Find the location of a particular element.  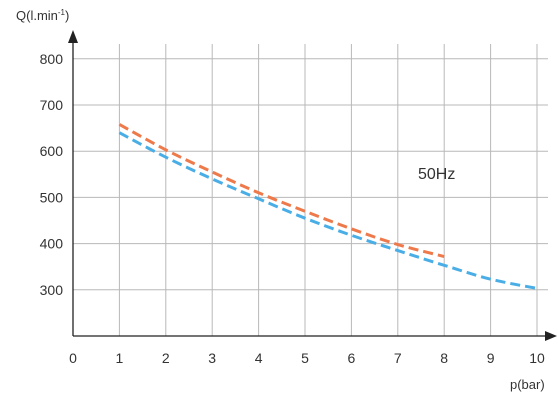

x-tick-label: 3 is located at coordinates (212, 358).